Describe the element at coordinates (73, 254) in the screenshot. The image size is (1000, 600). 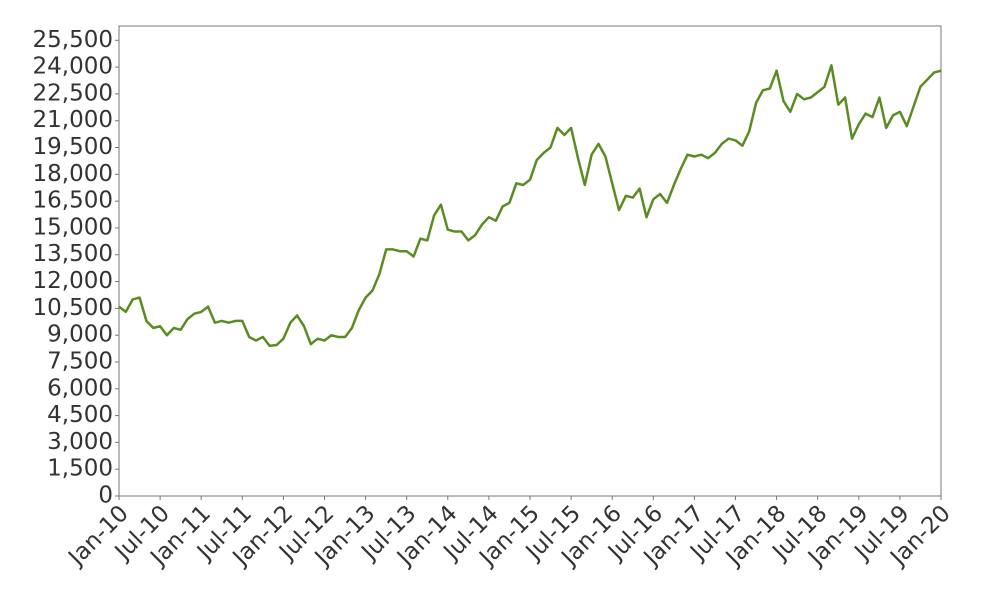
I see `y-tick-label: 13,500` at that location.